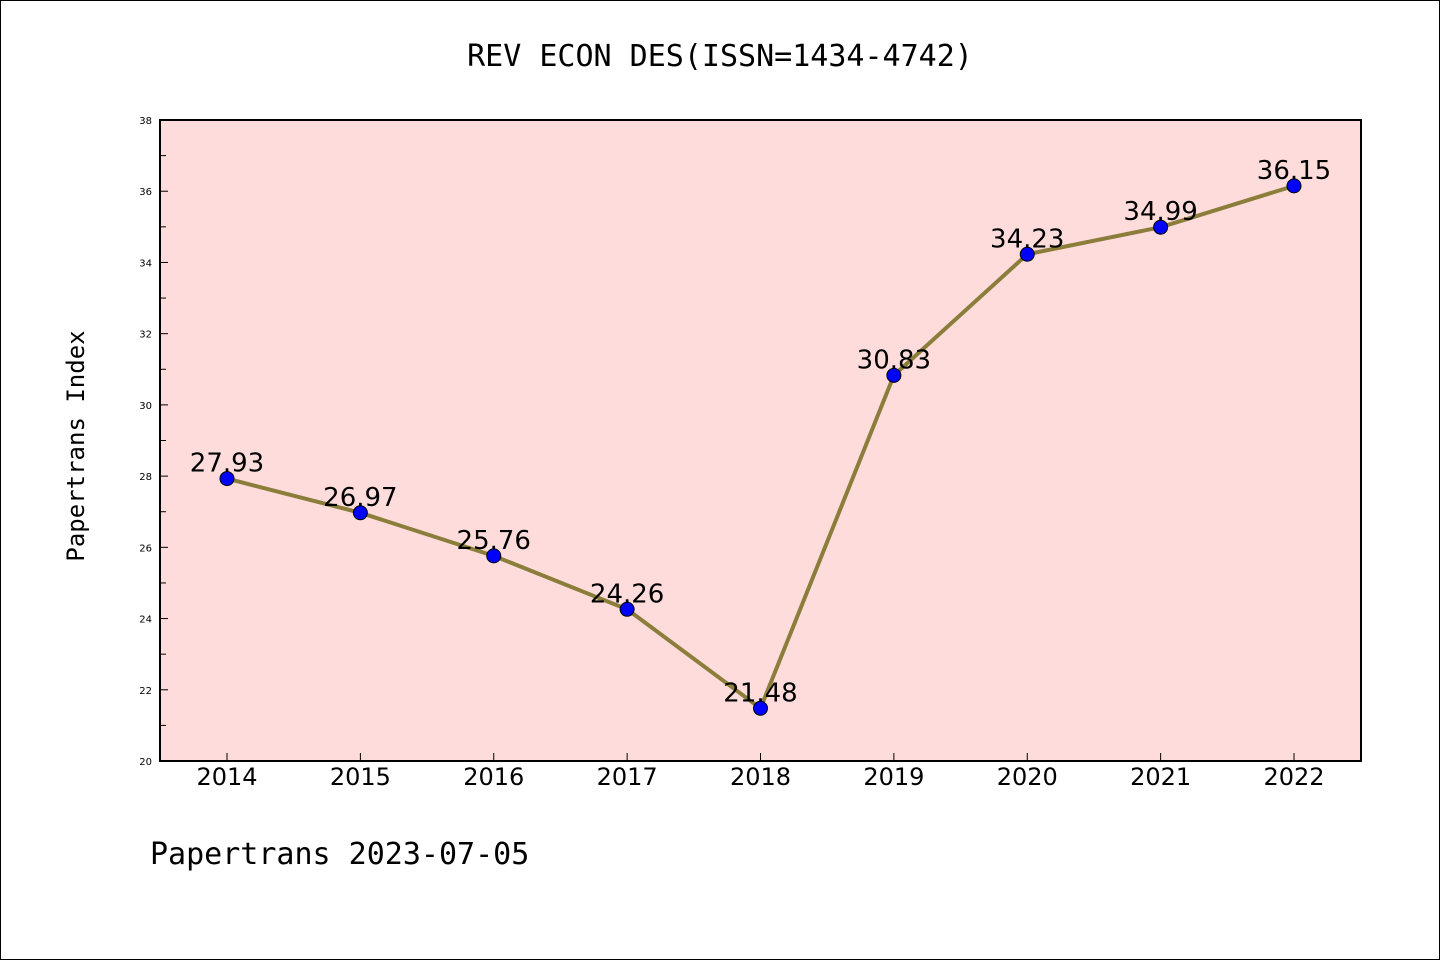 This screenshot has width=1440, height=960. Describe the element at coordinates (1027, 239) in the screenshot. I see `data-label: 34.23` at that location.